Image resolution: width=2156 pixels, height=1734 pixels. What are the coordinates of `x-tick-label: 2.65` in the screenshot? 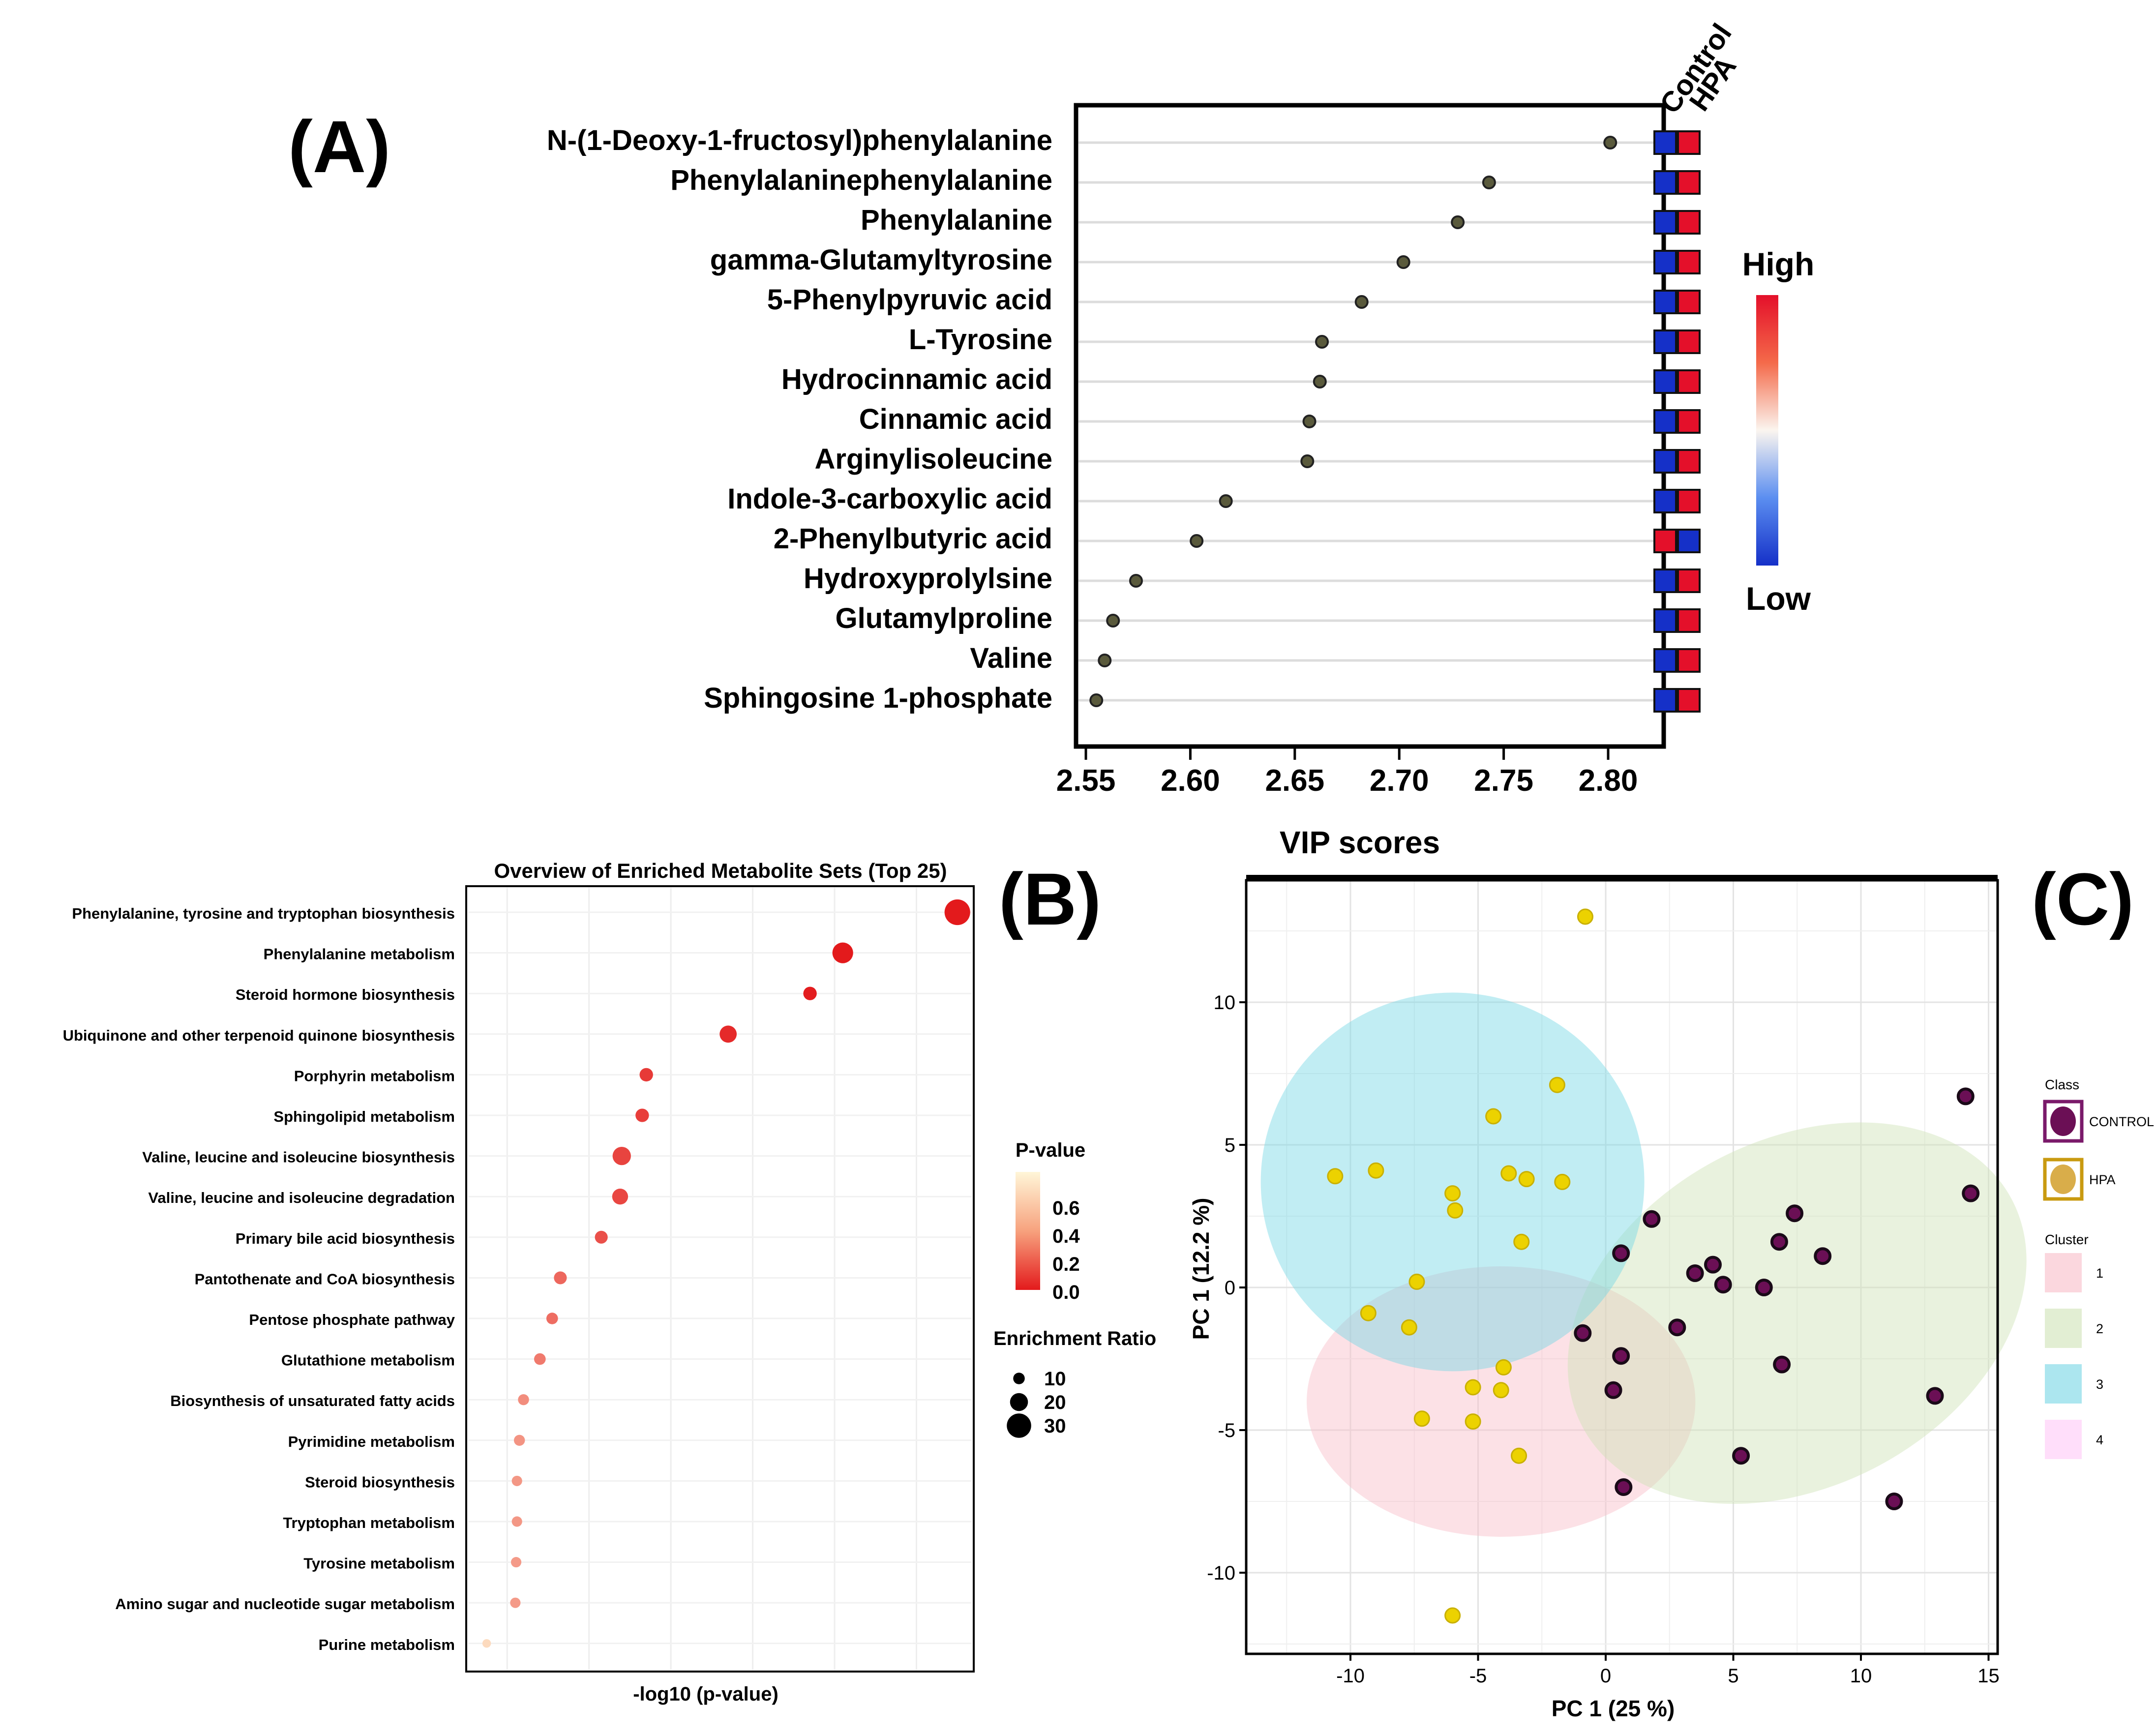 It's located at (1294, 781).